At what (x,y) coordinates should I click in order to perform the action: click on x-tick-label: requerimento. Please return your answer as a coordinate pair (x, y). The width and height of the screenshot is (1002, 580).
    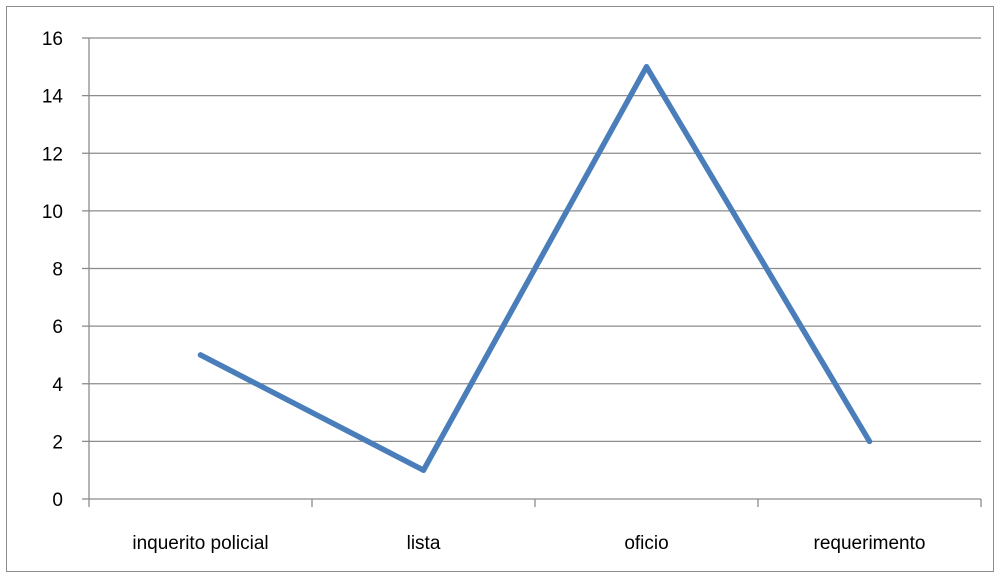
    Looking at the image, I should click on (870, 543).